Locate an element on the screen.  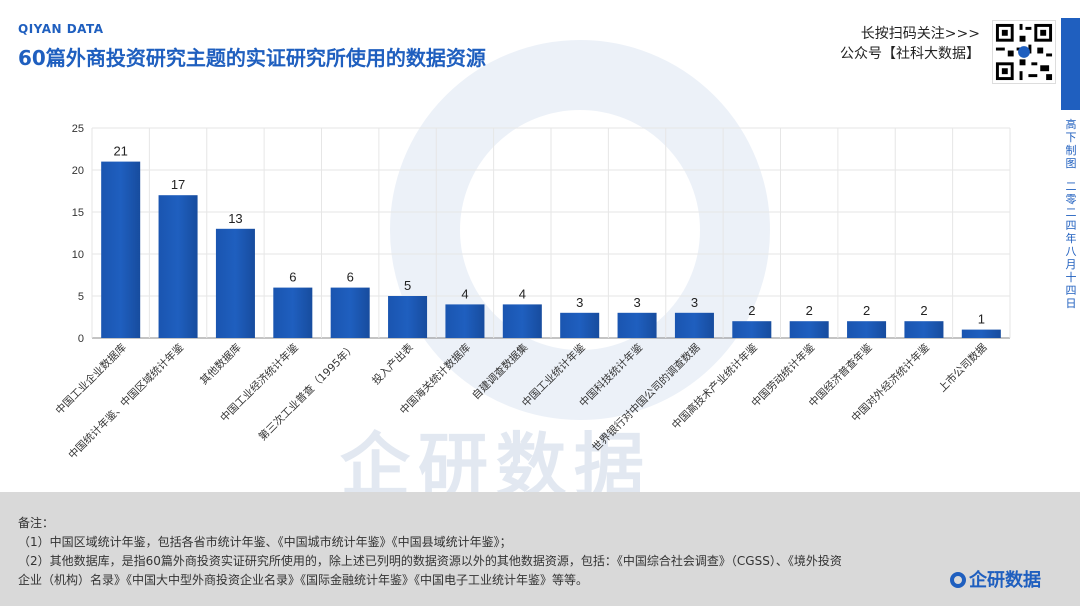
x-tick-label: 其他数据库 is located at coordinates (220, 364).